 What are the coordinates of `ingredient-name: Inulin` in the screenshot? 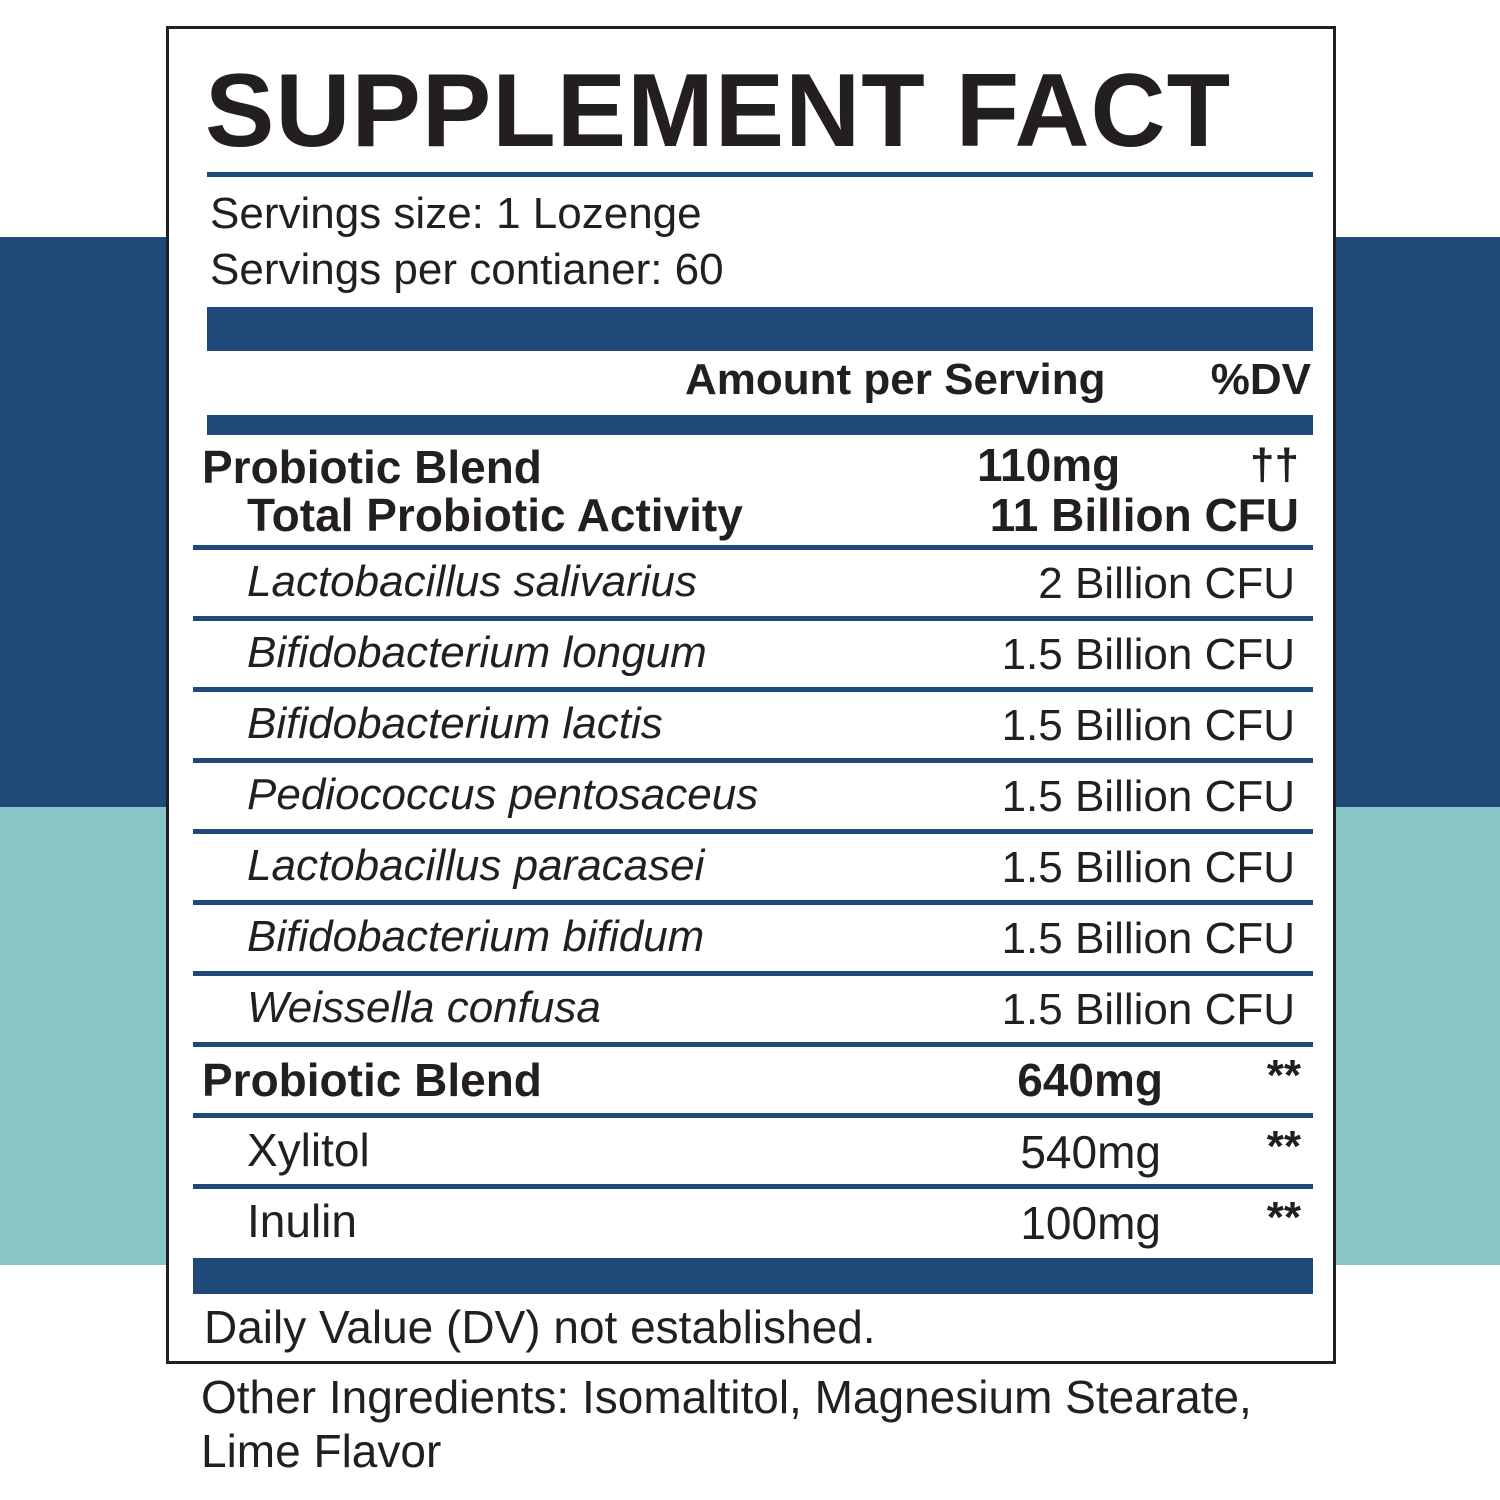 It's located at (302, 1221).